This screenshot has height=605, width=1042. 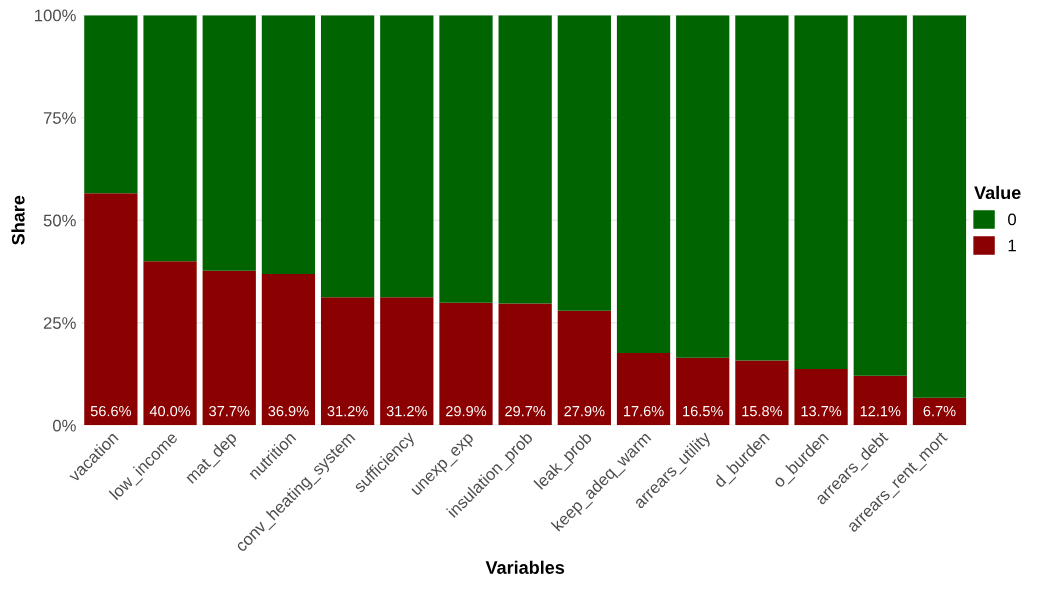 What do you see at coordinates (170, 411) in the screenshot?
I see `data-label: 40.0%` at bounding box center [170, 411].